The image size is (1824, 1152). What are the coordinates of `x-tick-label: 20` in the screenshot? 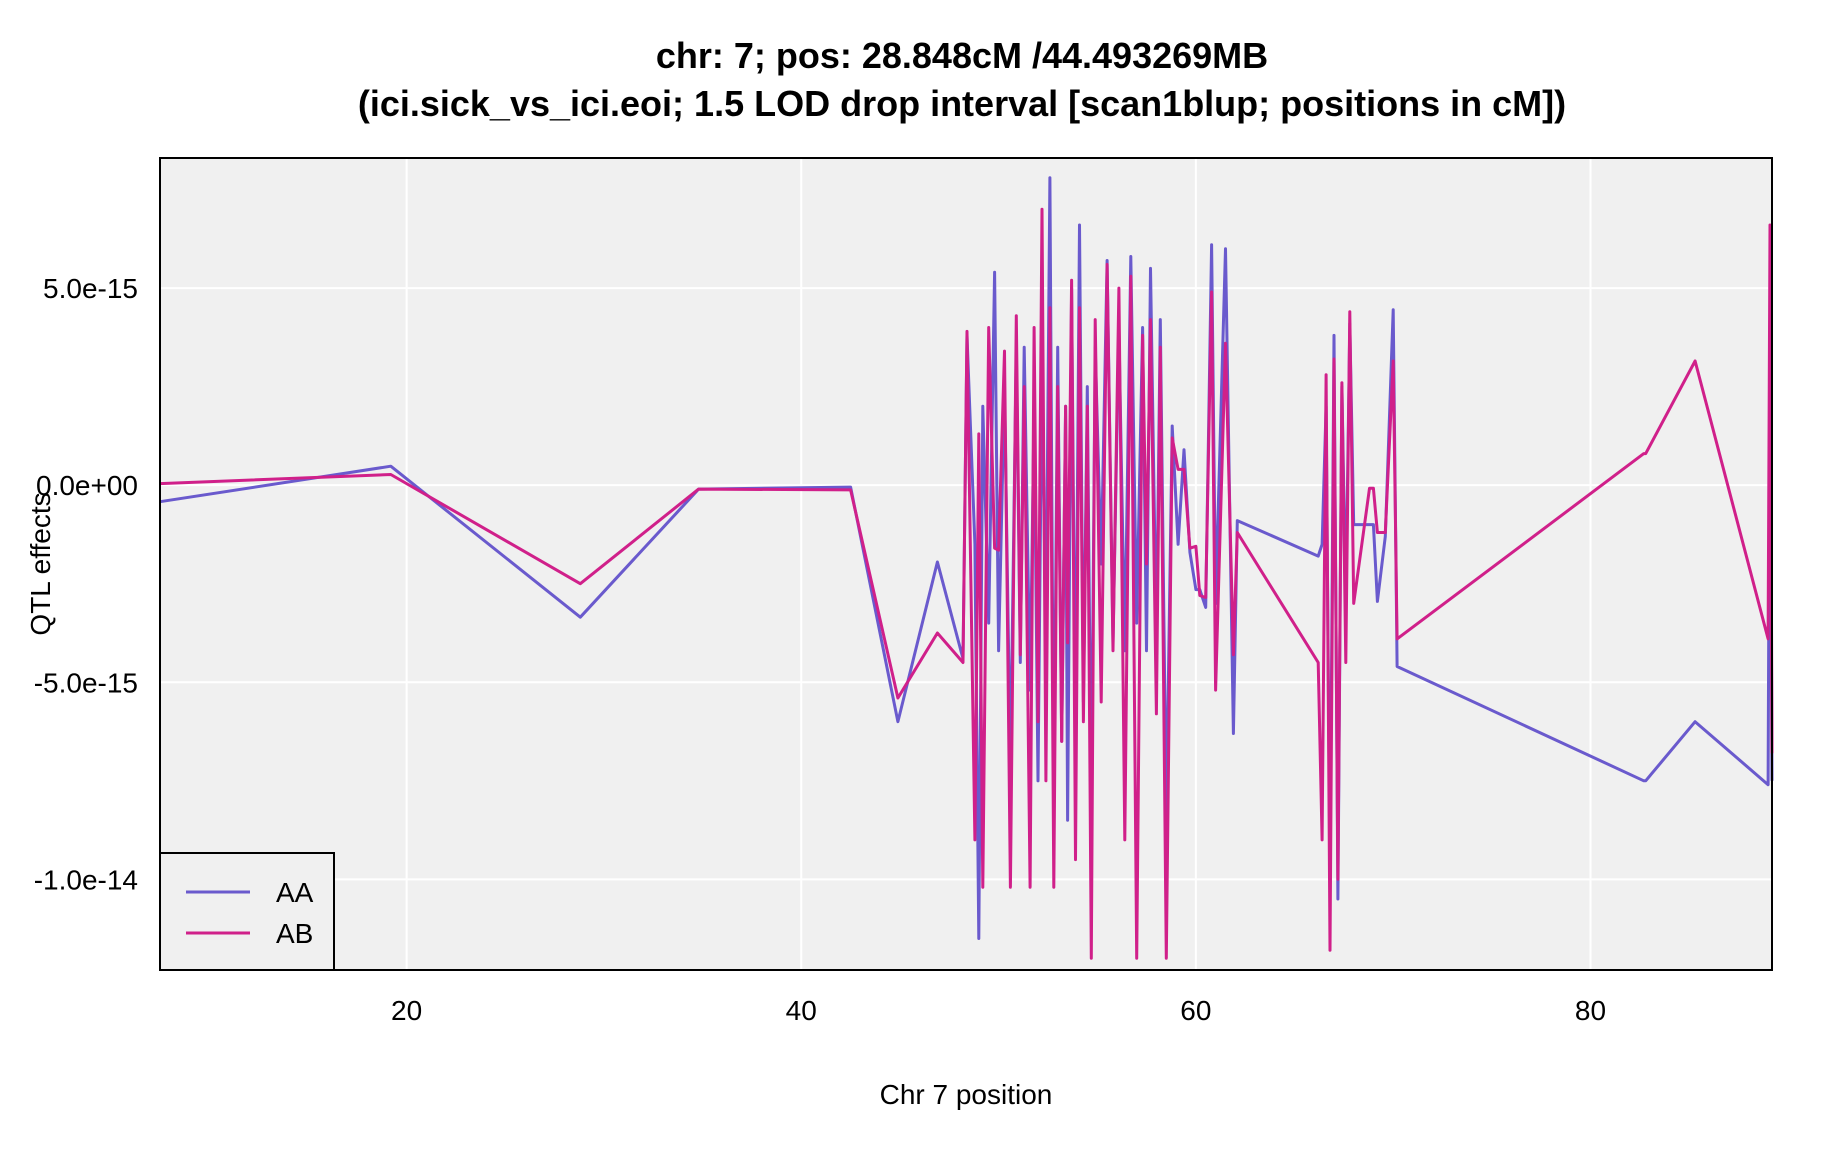 It's located at (406, 1010).